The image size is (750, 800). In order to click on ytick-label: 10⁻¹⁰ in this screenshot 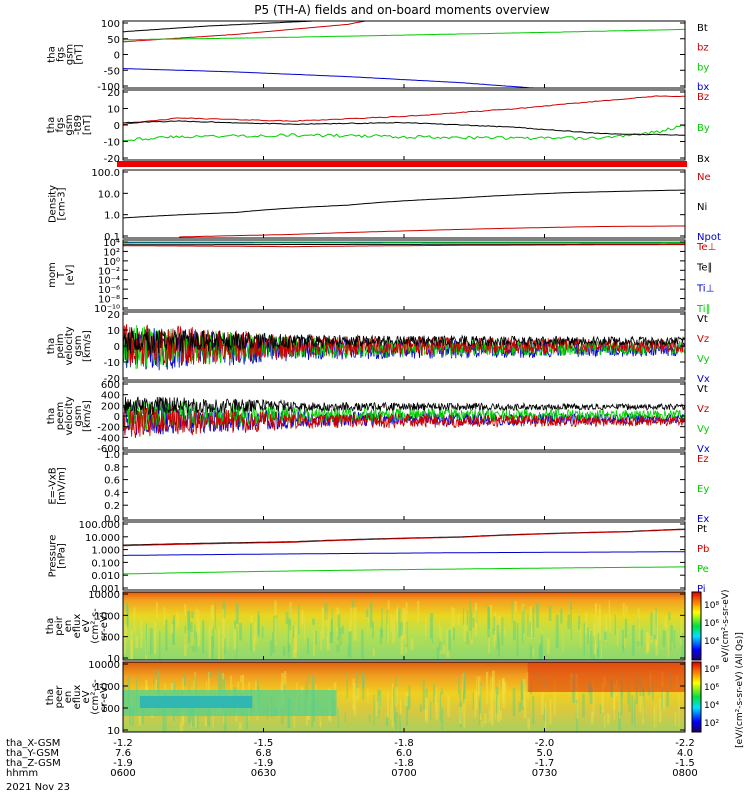, I will do `click(107, 309)`.